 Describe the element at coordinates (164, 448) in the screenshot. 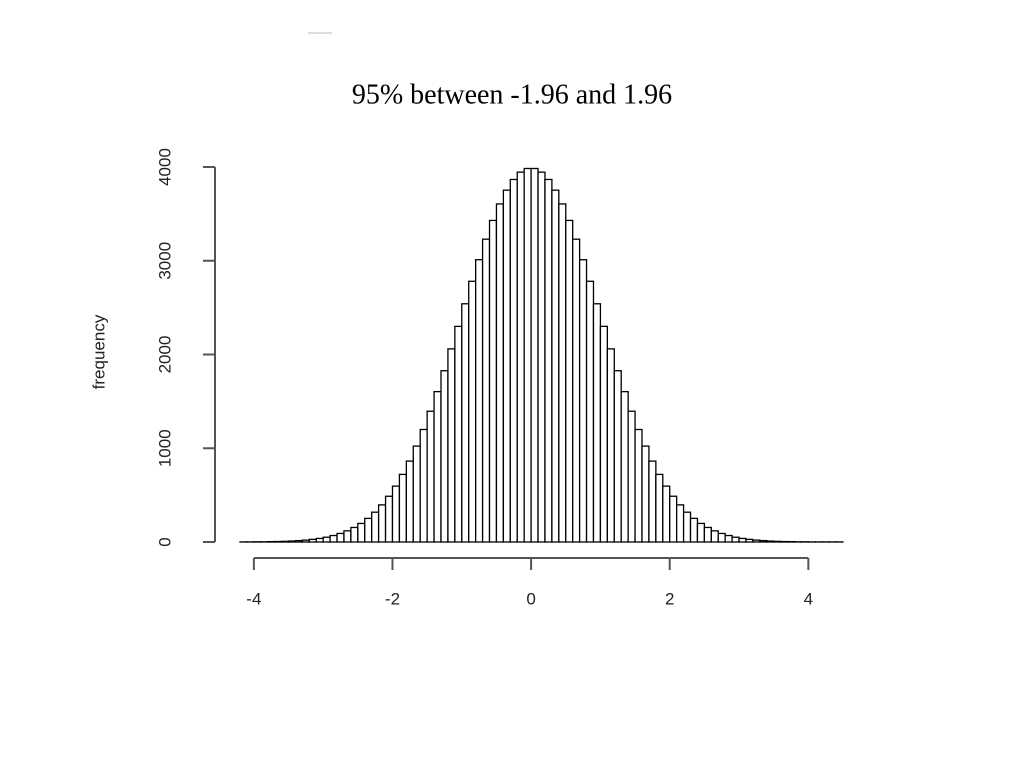

I see `y-tick-label: 1000` at that location.